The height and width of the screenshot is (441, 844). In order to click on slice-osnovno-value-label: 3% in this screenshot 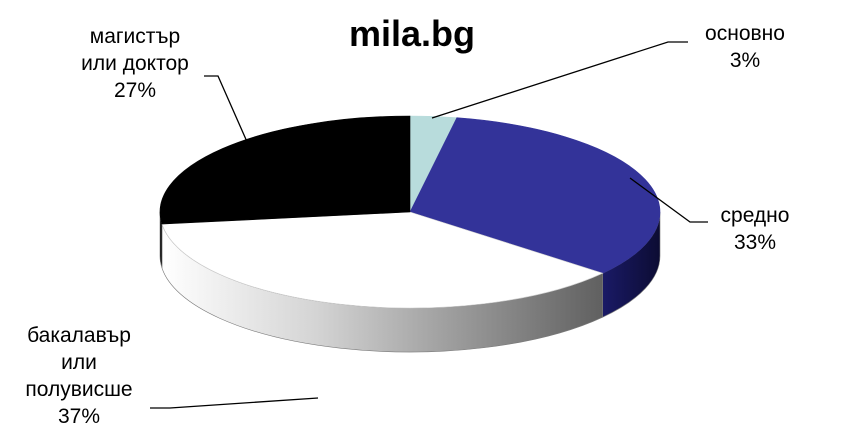, I will do `click(745, 60)`.